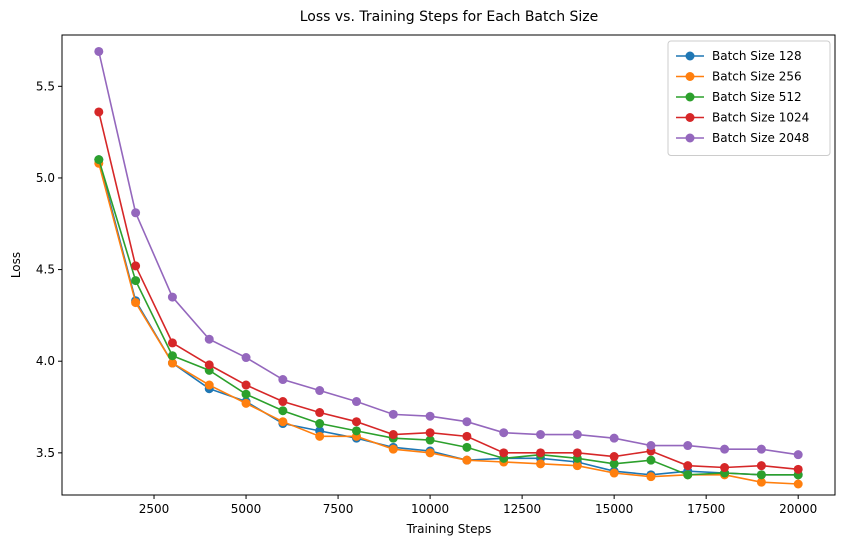  I want to click on x-tick-label: 5000, so click(246, 509).